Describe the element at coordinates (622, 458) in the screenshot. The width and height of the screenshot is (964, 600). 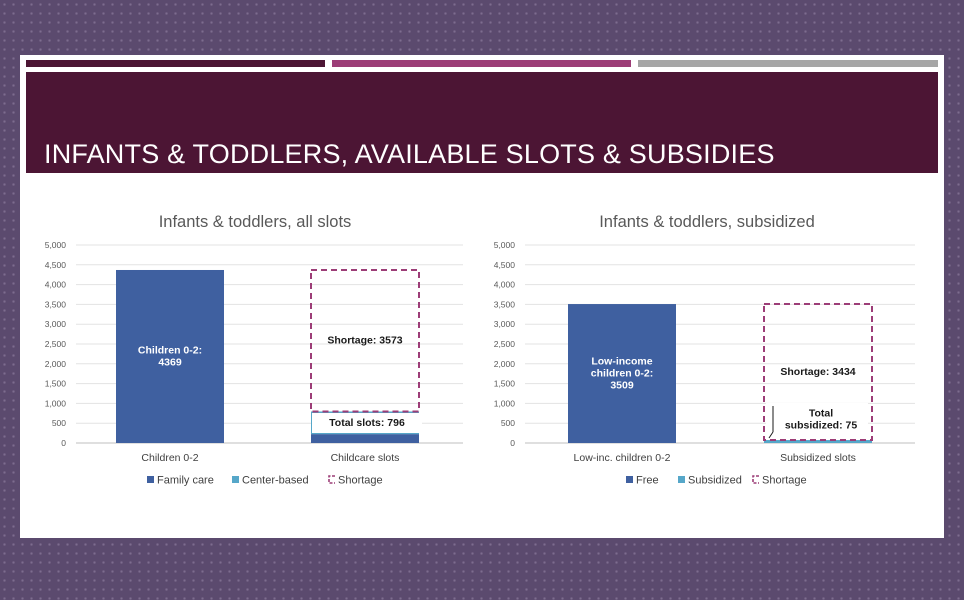
I see `x-tick-label: Low-inc. children 0-2` at that location.